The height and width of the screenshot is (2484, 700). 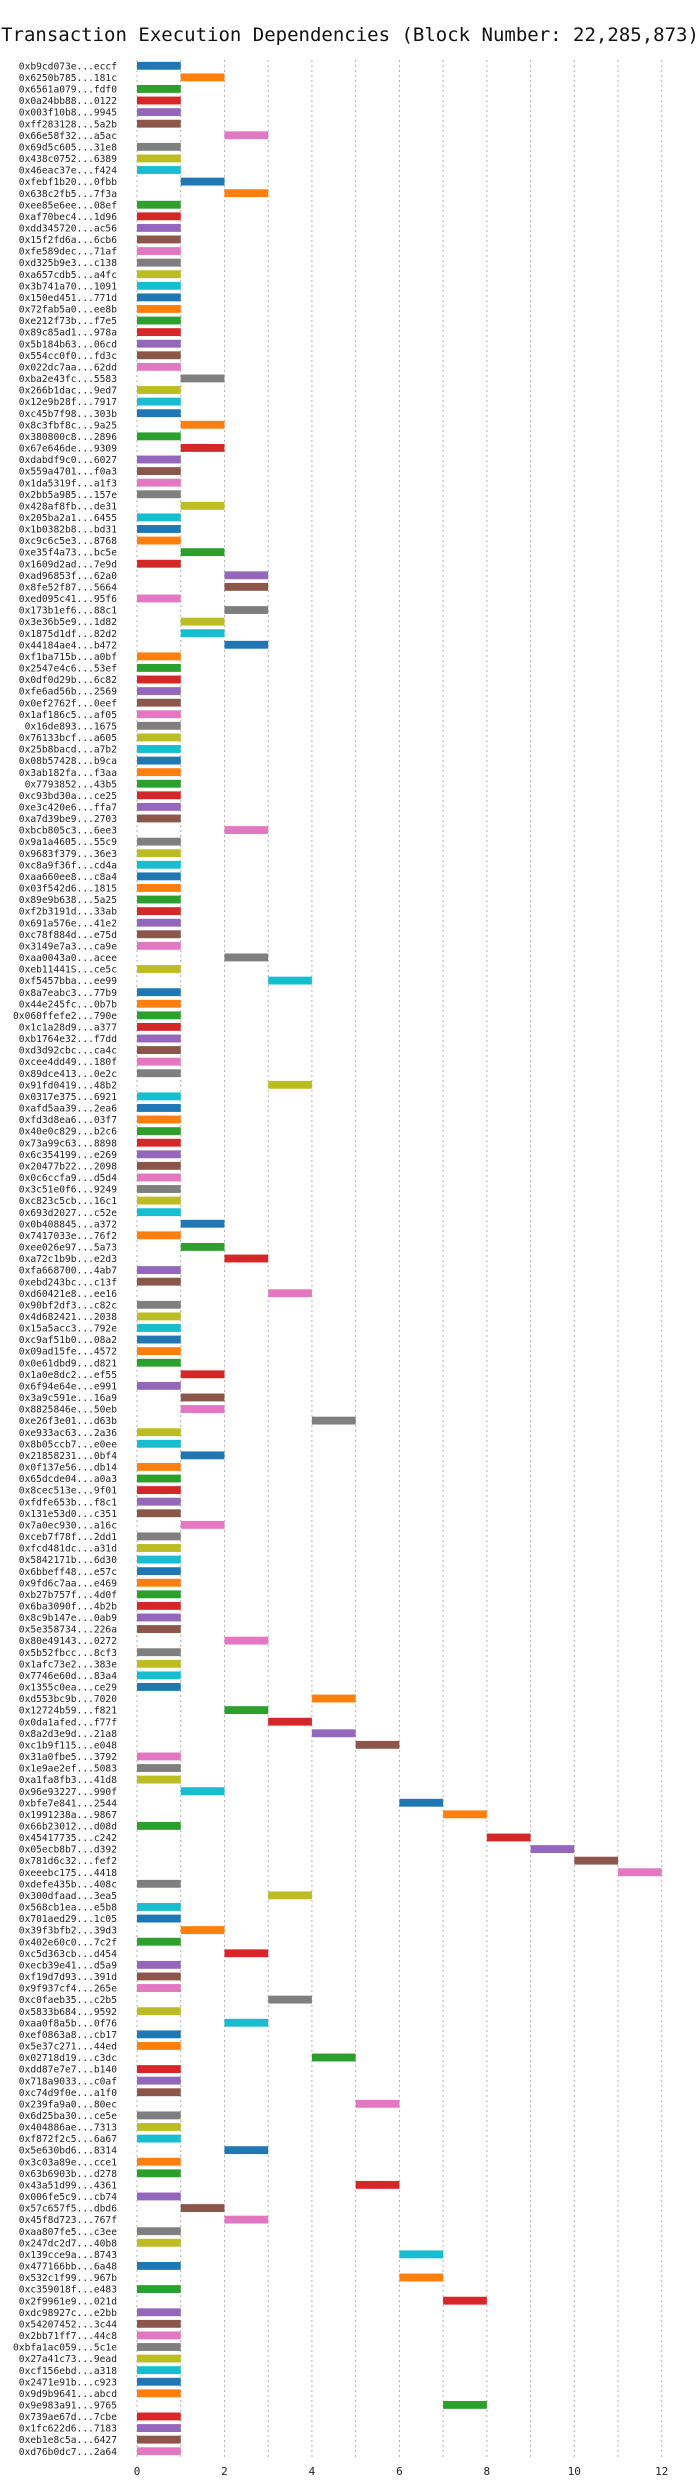 What do you see at coordinates (68, 669) in the screenshot?
I see `transaction-label: 0x2547e4c6...53ef` at bounding box center [68, 669].